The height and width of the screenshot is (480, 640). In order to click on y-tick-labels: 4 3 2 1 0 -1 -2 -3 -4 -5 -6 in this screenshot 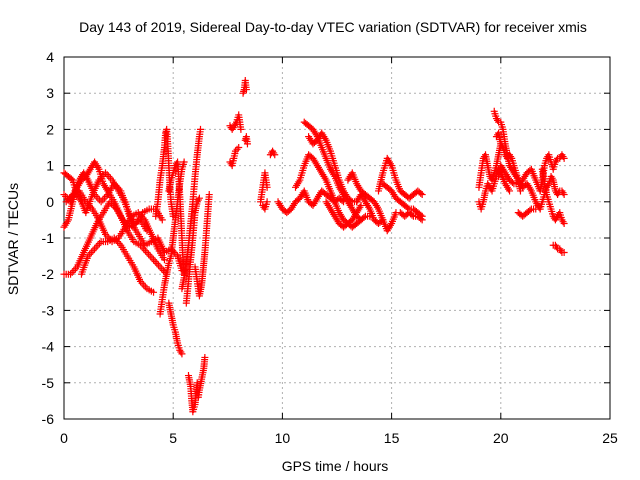, I will do `click(48, 238)`.